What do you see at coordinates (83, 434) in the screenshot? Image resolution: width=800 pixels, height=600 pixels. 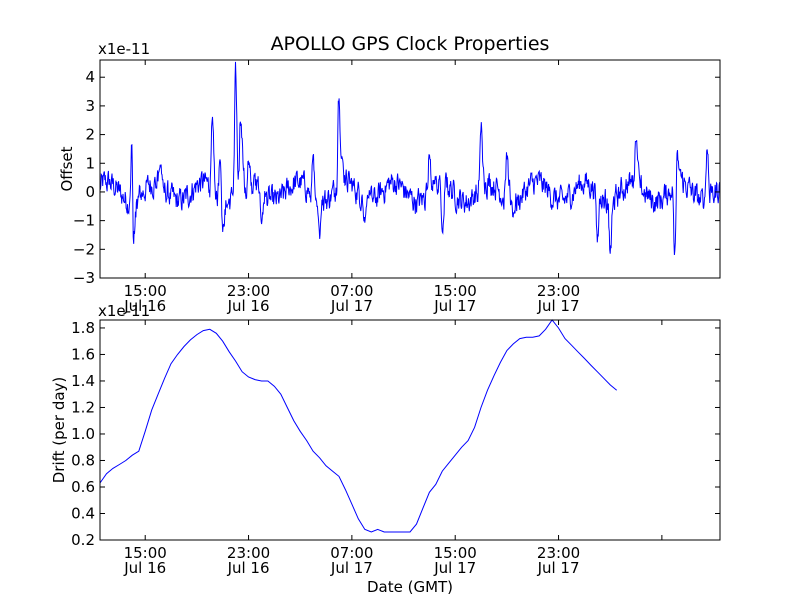 I see `drift-ytick-label: 1.0` at bounding box center [83, 434].